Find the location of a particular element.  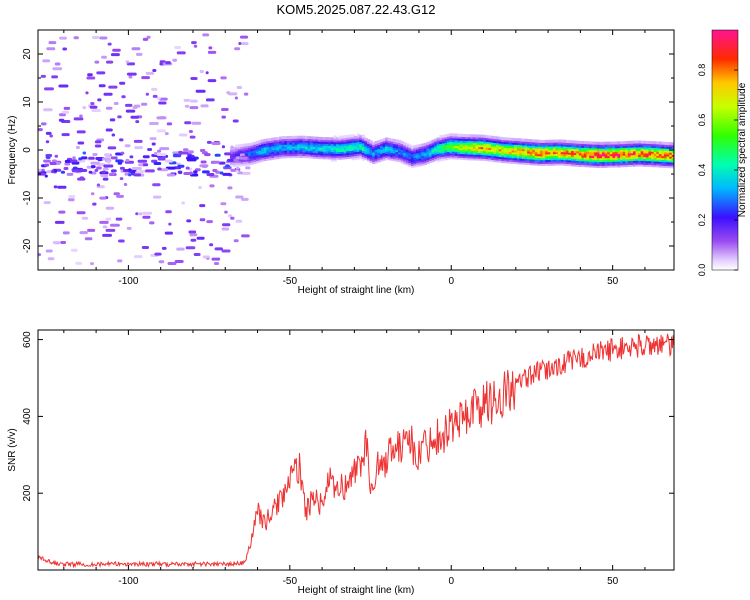

colorbar-gradient is located at coordinates (725, 150).